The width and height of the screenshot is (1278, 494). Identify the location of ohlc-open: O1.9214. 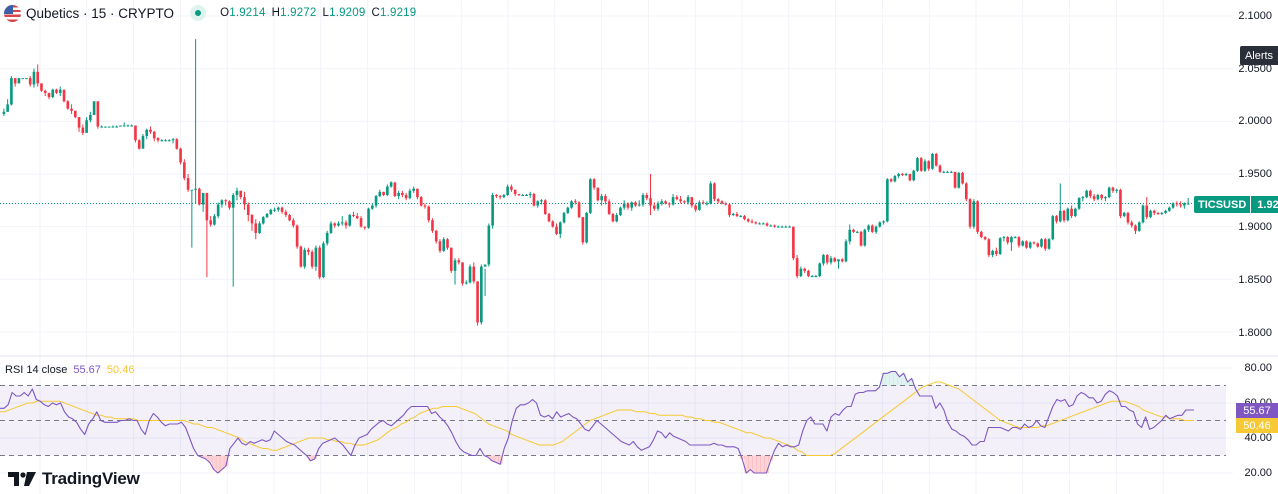
(243, 13).